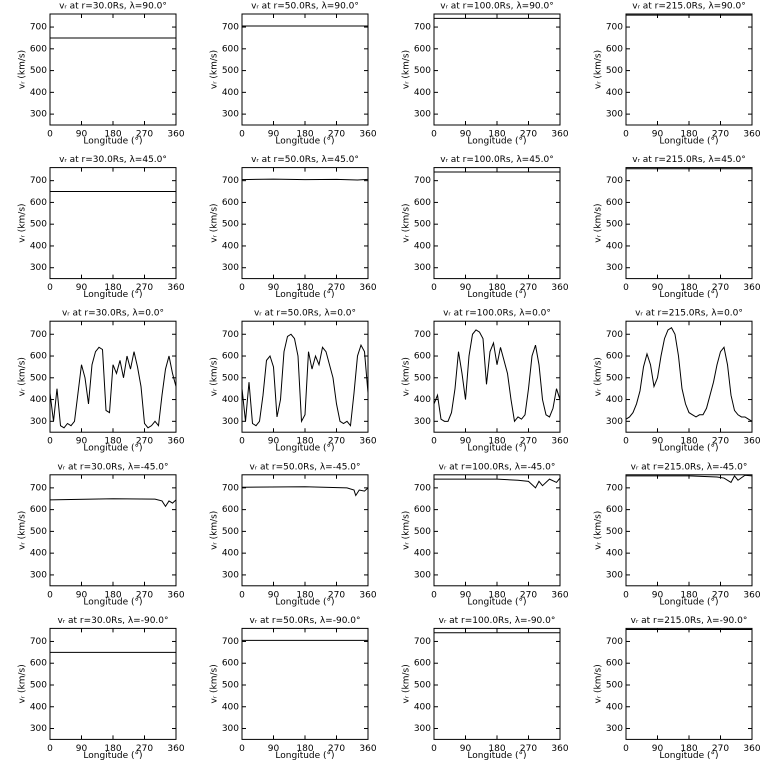 The image size is (768, 768). Describe the element at coordinates (305, 7) in the screenshot. I see `chart-title: vᵣ at r=50.0Rs, λ=90.0°` at that location.